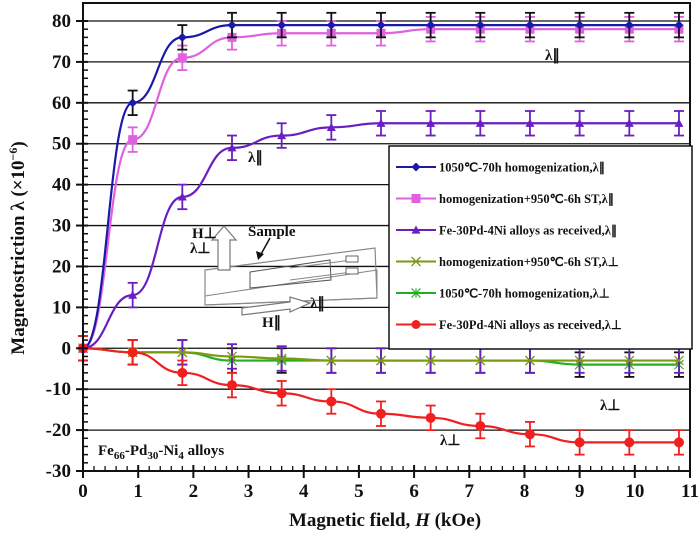 The height and width of the screenshot is (537, 700). What do you see at coordinates (552, 56) in the screenshot?
I see `annotation-lambda-par-top: λ∥` at bounding box center [552, 56].